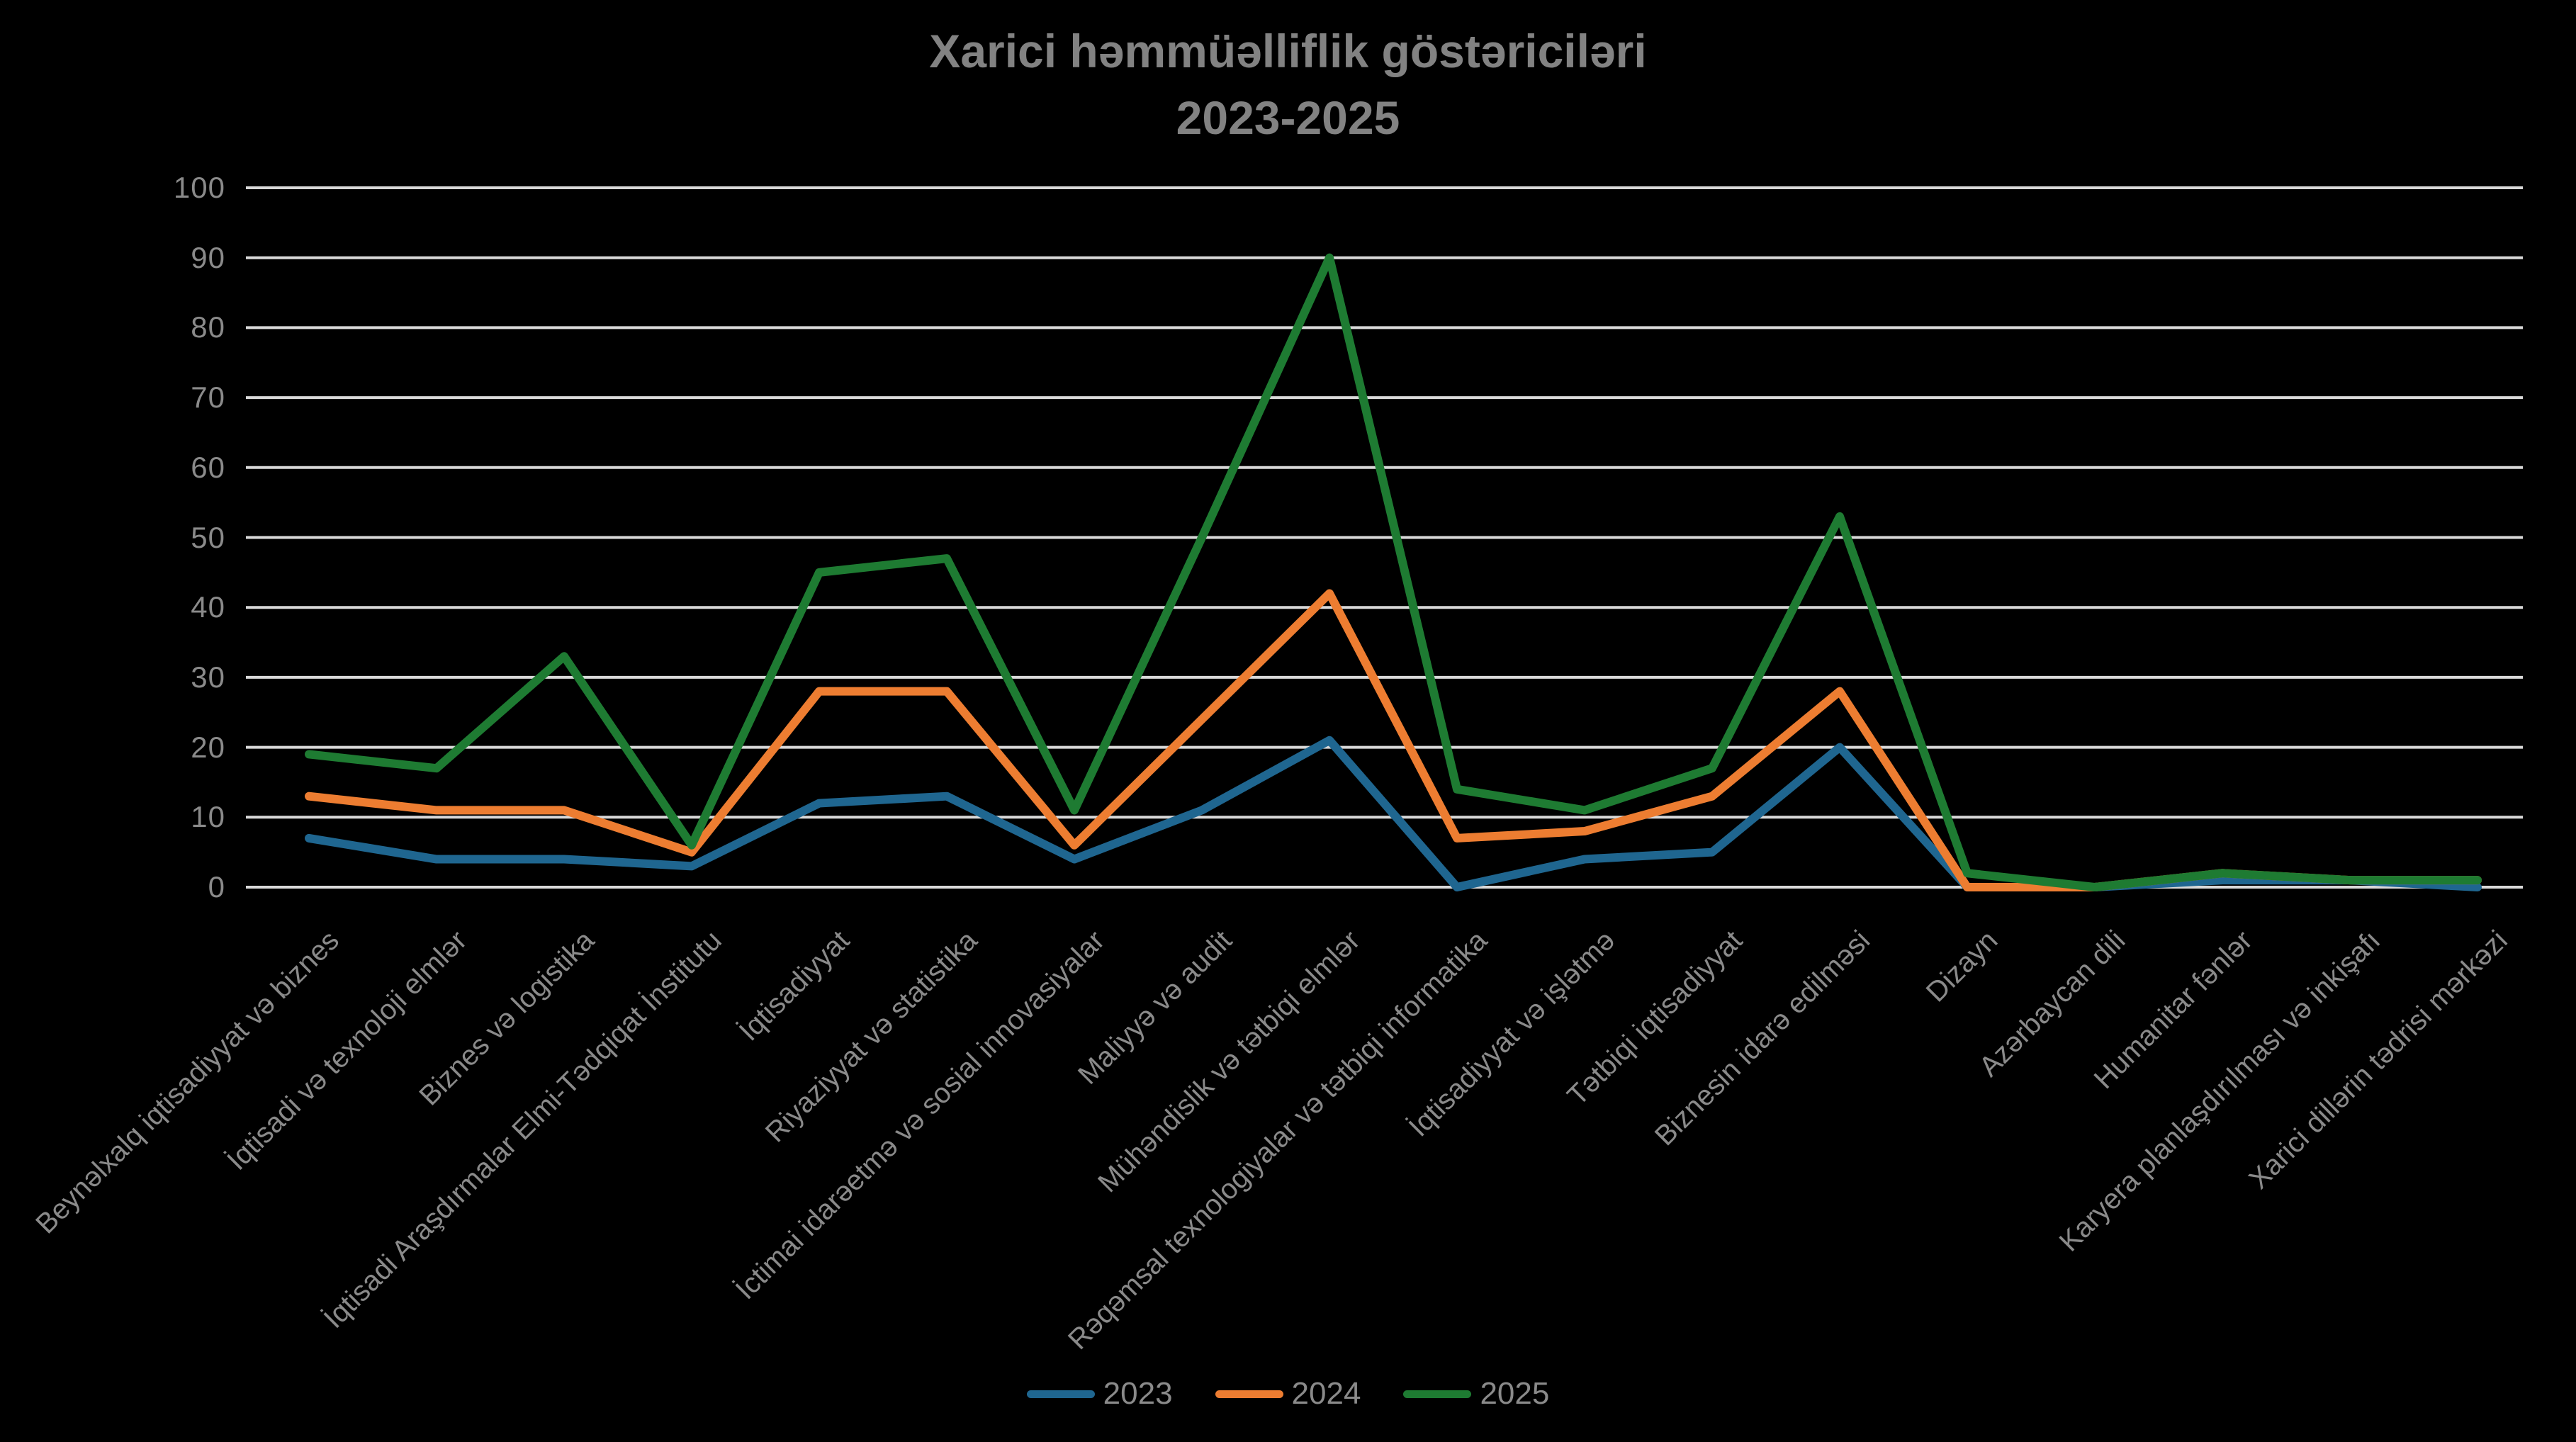 Image resolution: width=2576 pixels, height=1442 pixels. I want to click on y-tick-label: 40, so click(208, 607).